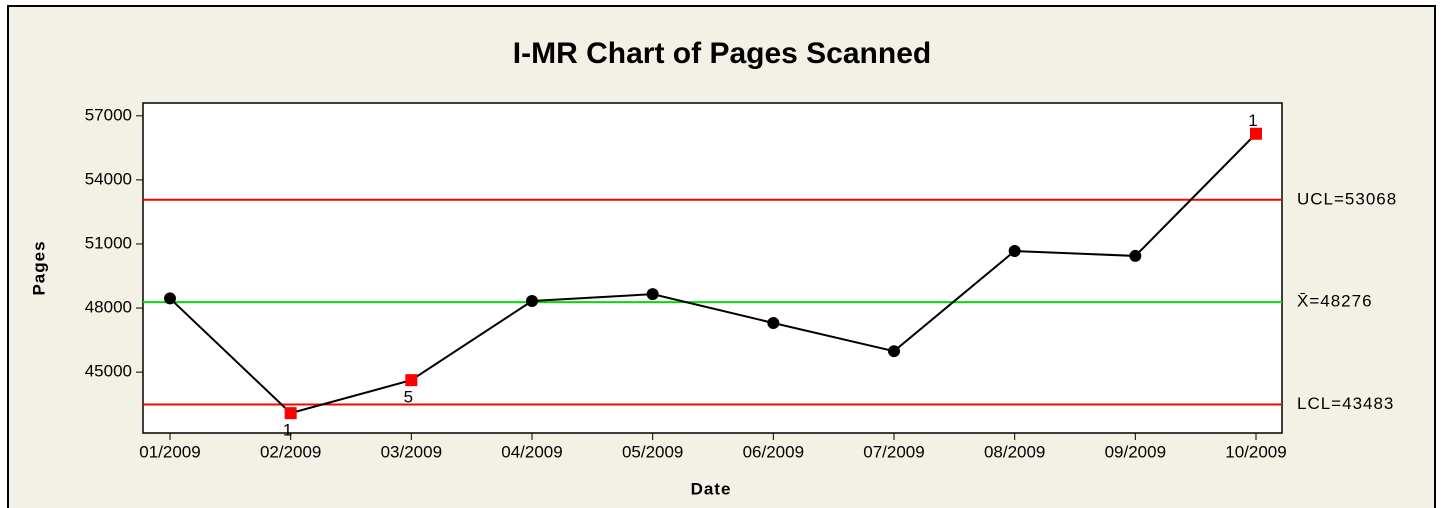  I want to click on x-tick-label: 10/2009, so click(1255, 451).